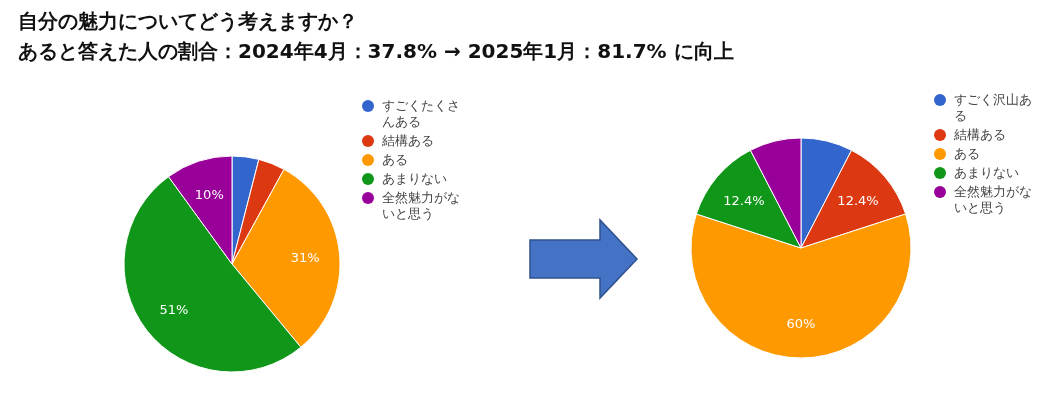 The height and width of the screenshot is (399, 1045). What do you see at coordinates (993, 108) in the screenshot?
I see `legend-label: すごく沢山ある` at bounding box center [993, 108].